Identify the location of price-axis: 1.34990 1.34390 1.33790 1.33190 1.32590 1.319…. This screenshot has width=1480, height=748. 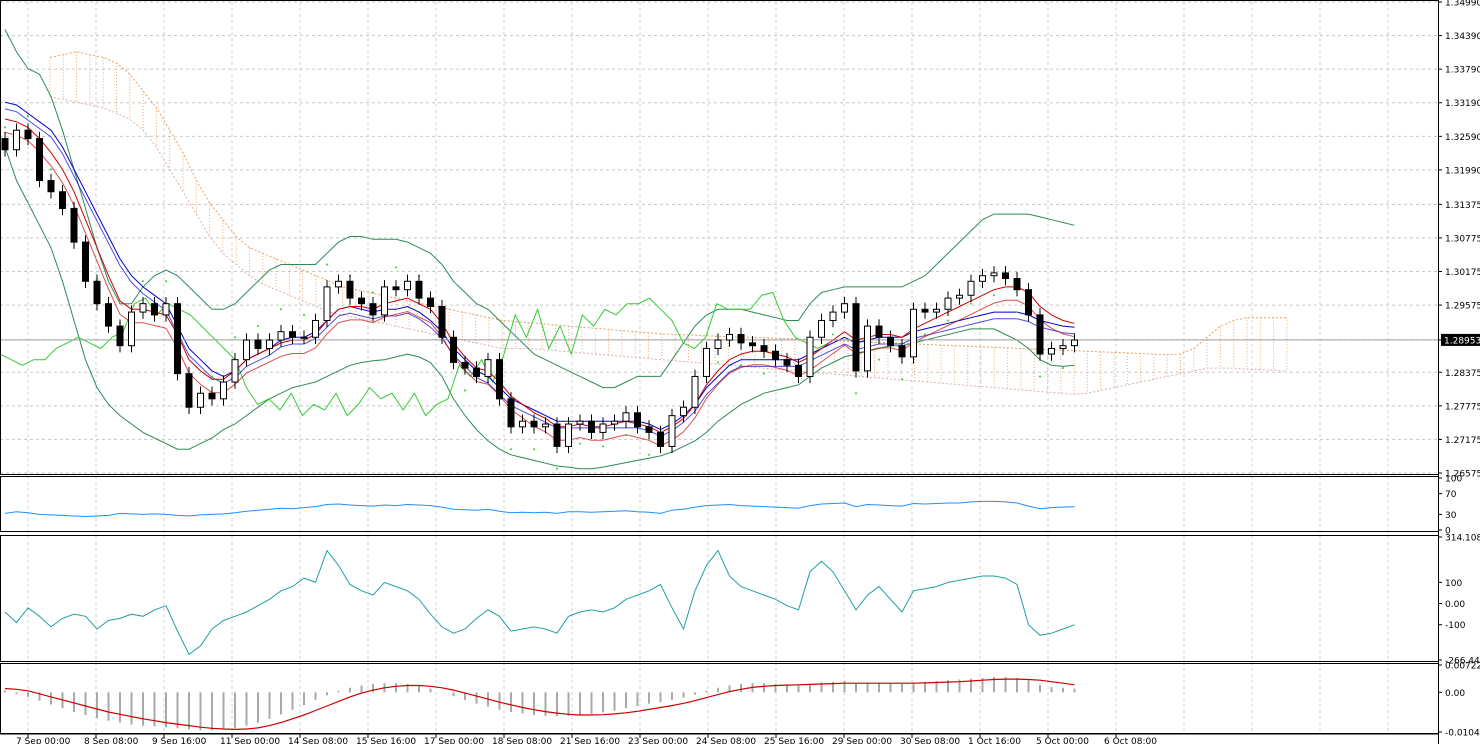
(1459, 369).